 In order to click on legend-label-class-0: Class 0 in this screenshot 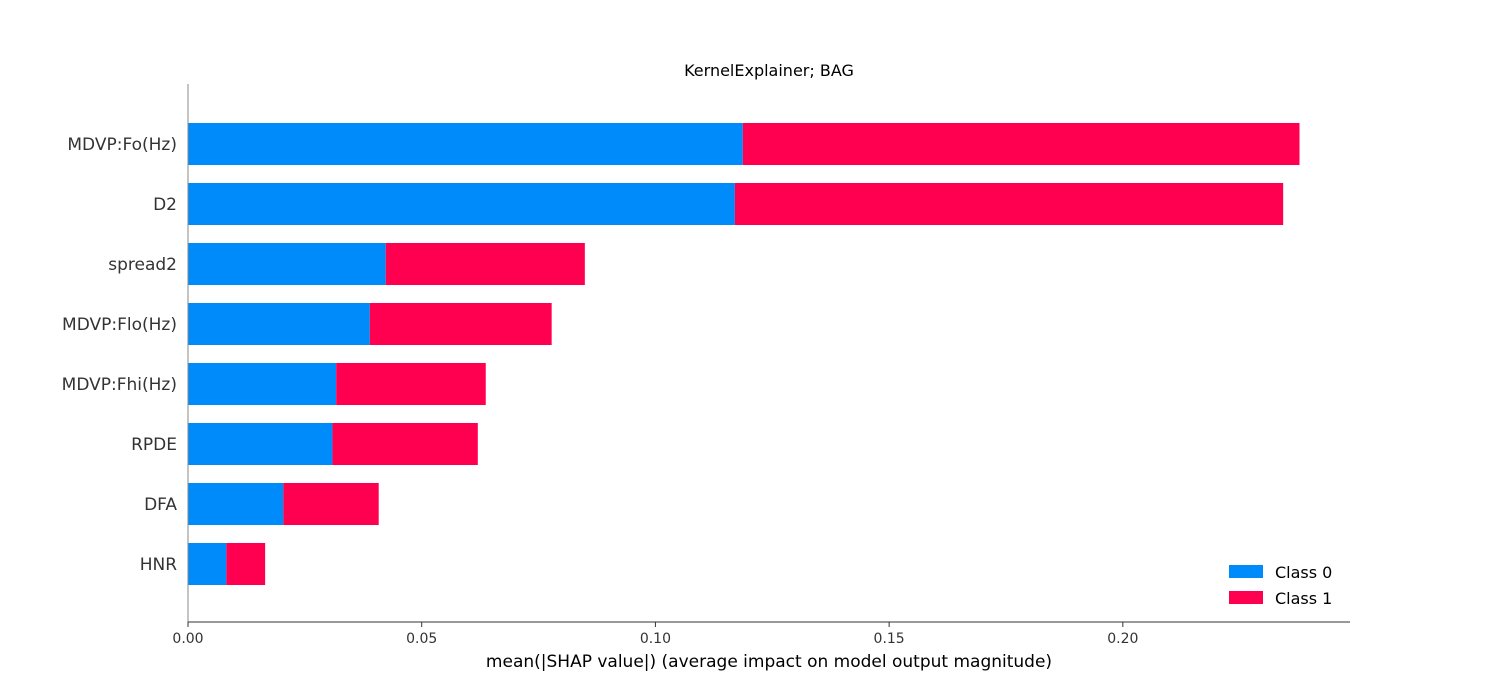, I will do `click(1303, 572)`.